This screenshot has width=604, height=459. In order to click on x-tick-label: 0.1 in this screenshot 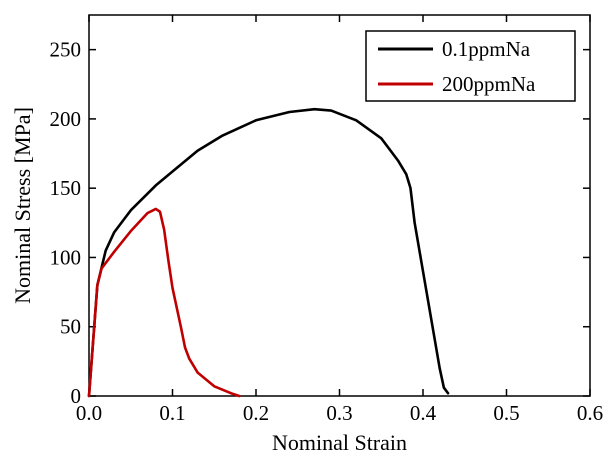, I will do `click(172, 413)`.